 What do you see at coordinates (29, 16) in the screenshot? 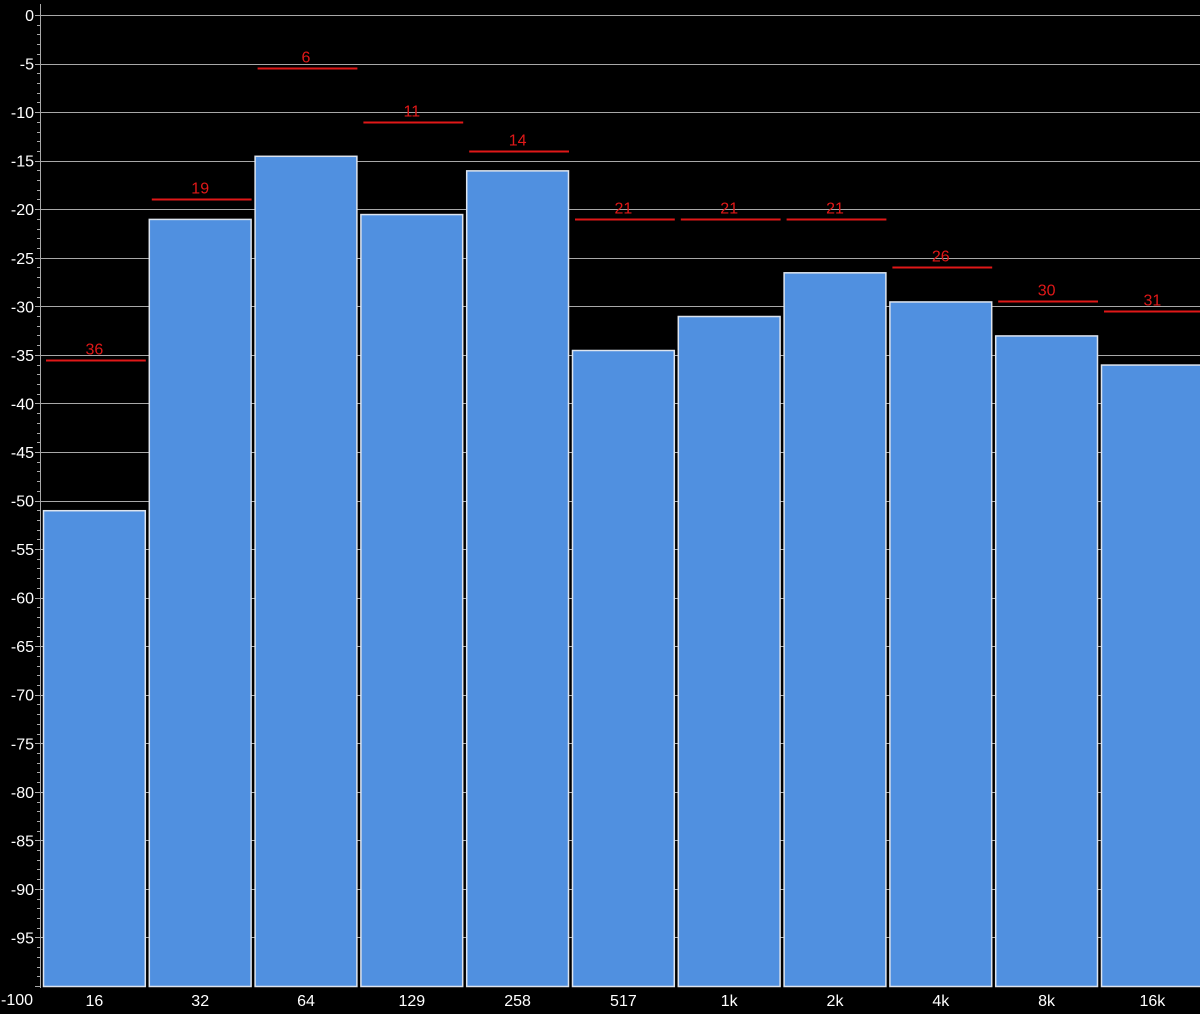
I see `y-tick-label: 0` at bounding box center [29, 16].